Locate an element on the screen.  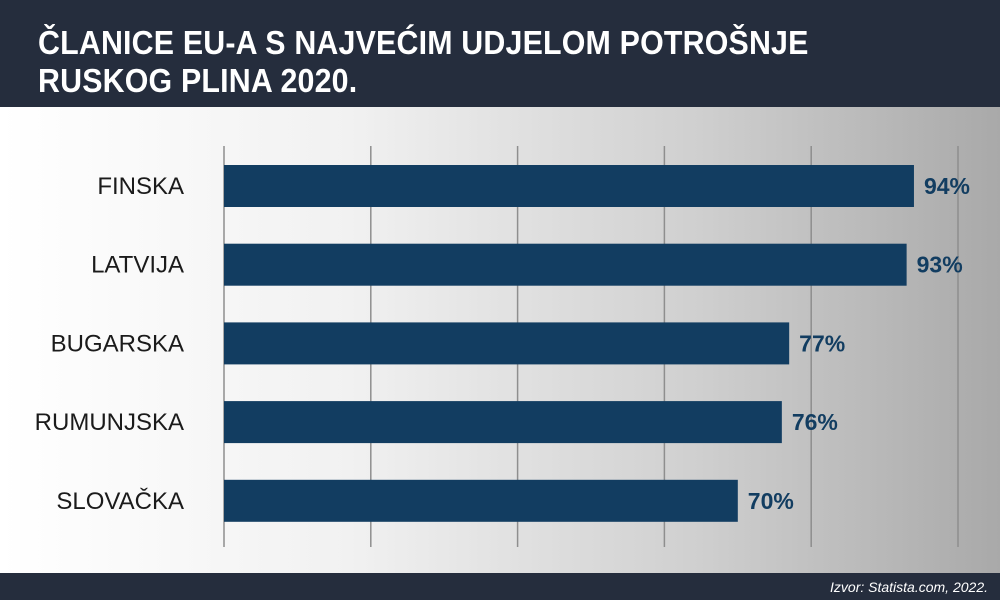
category-label-latvija: LATVIJA is located at coordinates (137, 265).